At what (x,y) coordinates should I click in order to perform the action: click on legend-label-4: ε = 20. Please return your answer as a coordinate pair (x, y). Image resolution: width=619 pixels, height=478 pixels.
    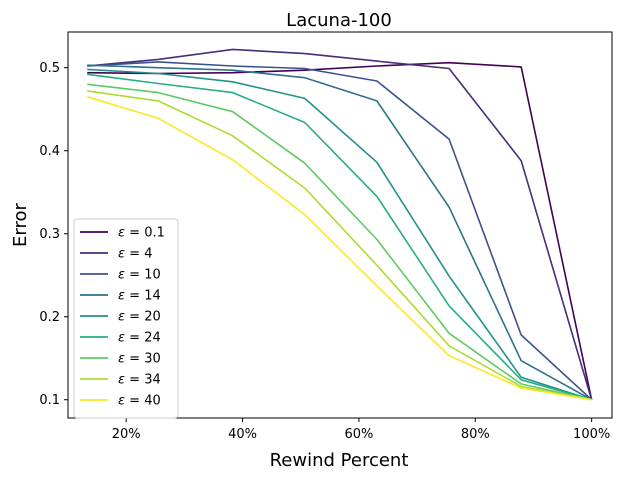
    Looking at the image, I should click on (139, 317).